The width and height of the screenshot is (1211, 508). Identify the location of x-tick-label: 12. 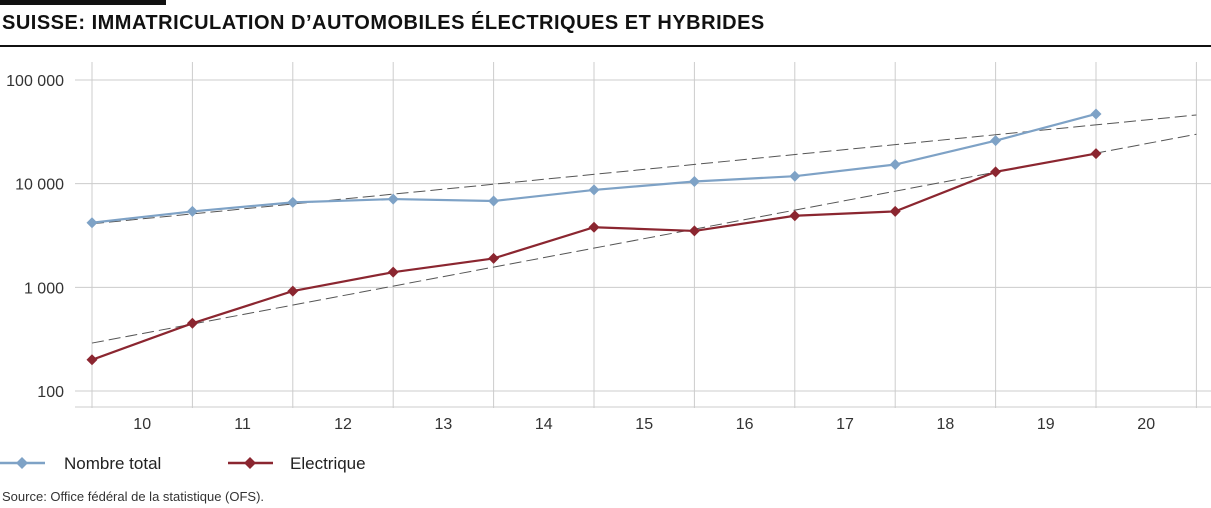
(343, 424).